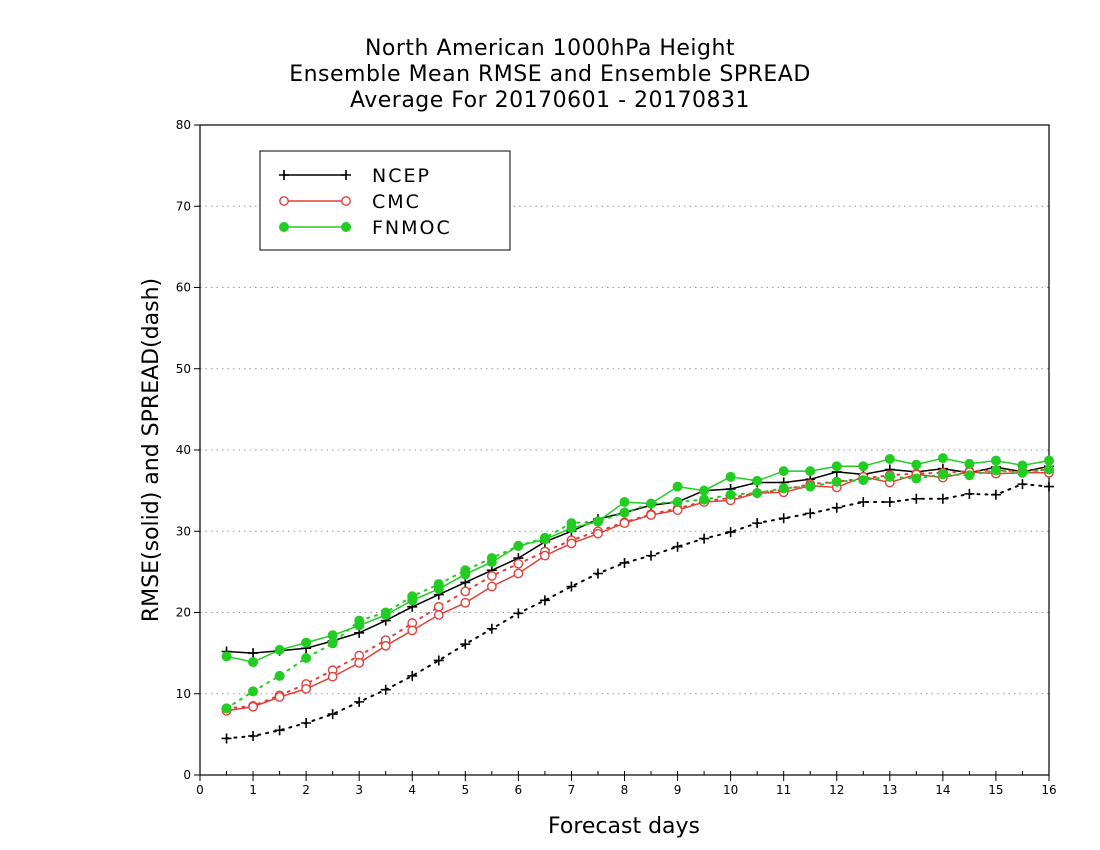 The image size is (1100, 850). What do you see at coordinates (253, 790) in the screenshot?
I see `x-tick-label: 1` at bounding box center [253, 790].